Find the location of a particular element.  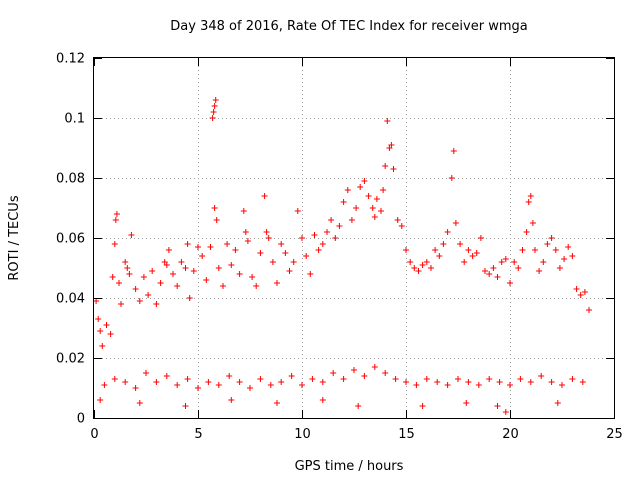

x-tick-label: 20 is located at coordinates (510, 434).